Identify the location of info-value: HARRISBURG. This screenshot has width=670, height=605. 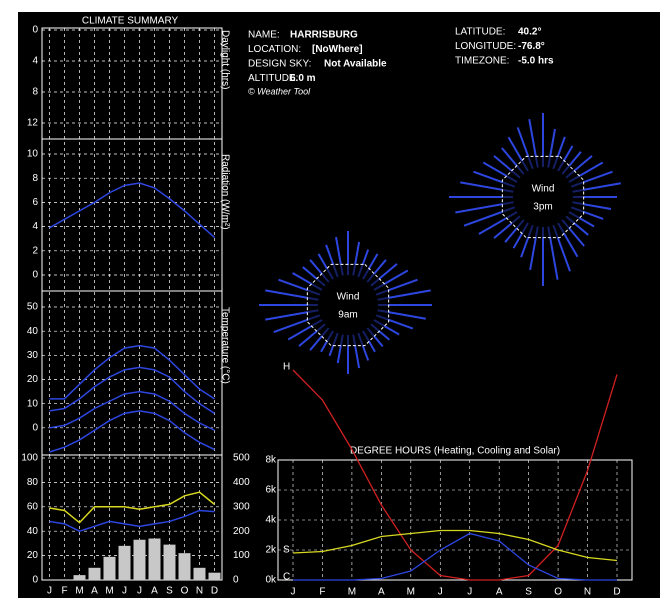
(324, 35).